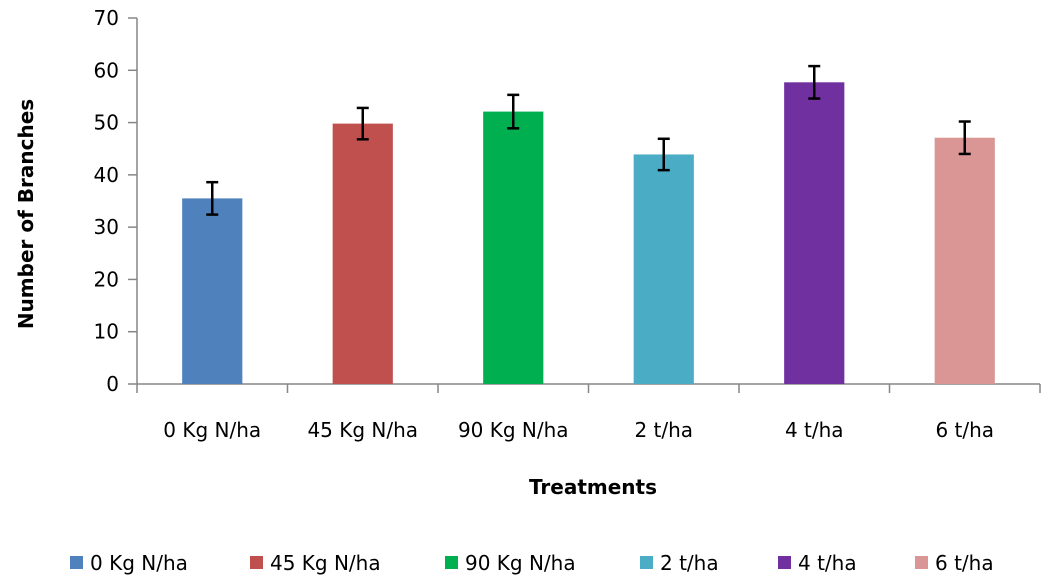 This screenshot has width=1042, height=581. What do you see at coordinates (593, 487) in the screenshot?
I see `x-axis-title: Treatments` at bounding box center [593, 487].